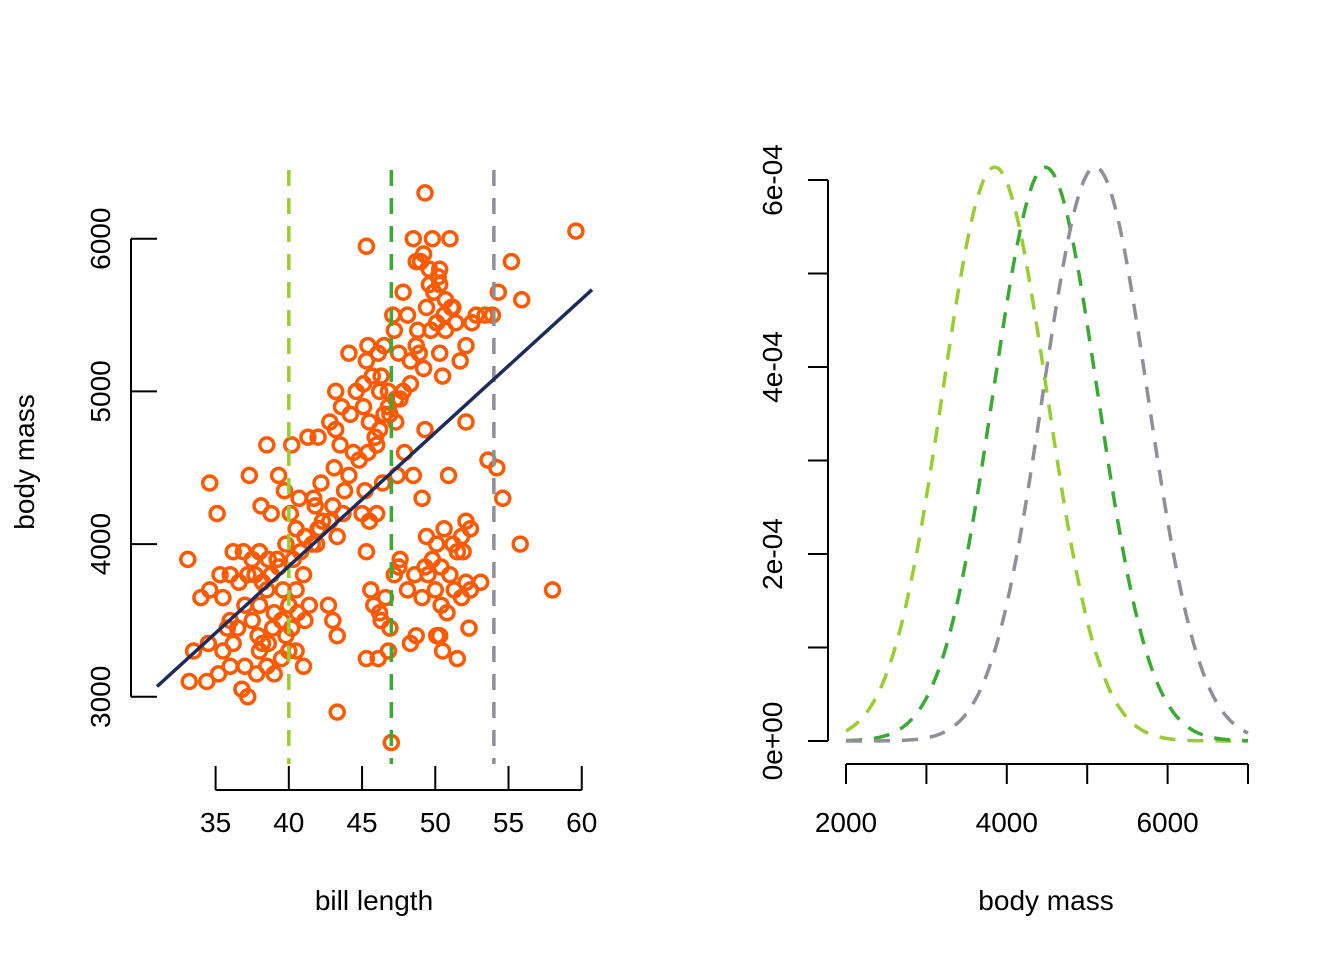 This screenshot has width=1344, height=960. I want to click on x-tick-label: 40, so click(288, 822).